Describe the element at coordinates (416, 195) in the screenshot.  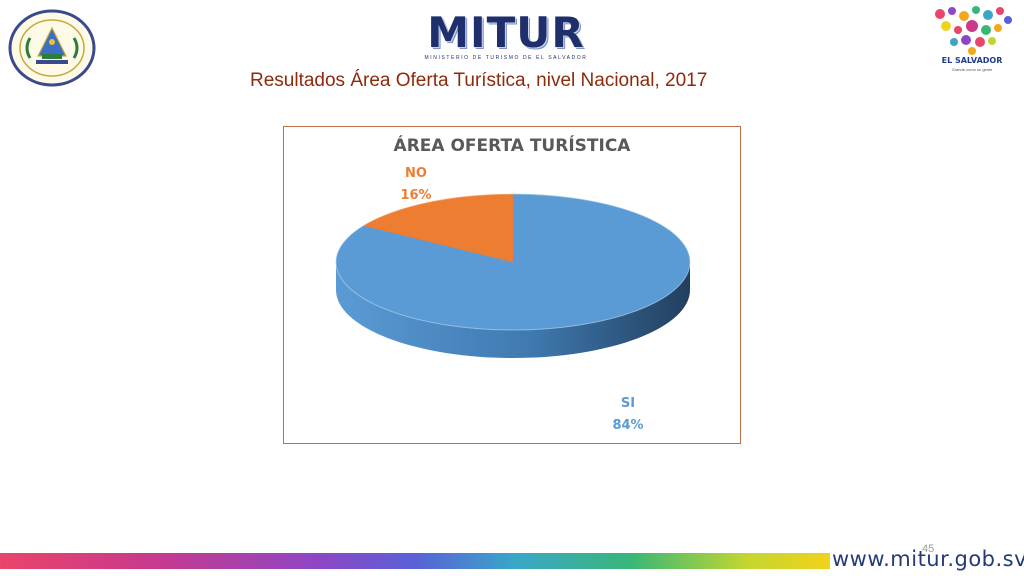
I see `slice-value-no: 16%` at that location.